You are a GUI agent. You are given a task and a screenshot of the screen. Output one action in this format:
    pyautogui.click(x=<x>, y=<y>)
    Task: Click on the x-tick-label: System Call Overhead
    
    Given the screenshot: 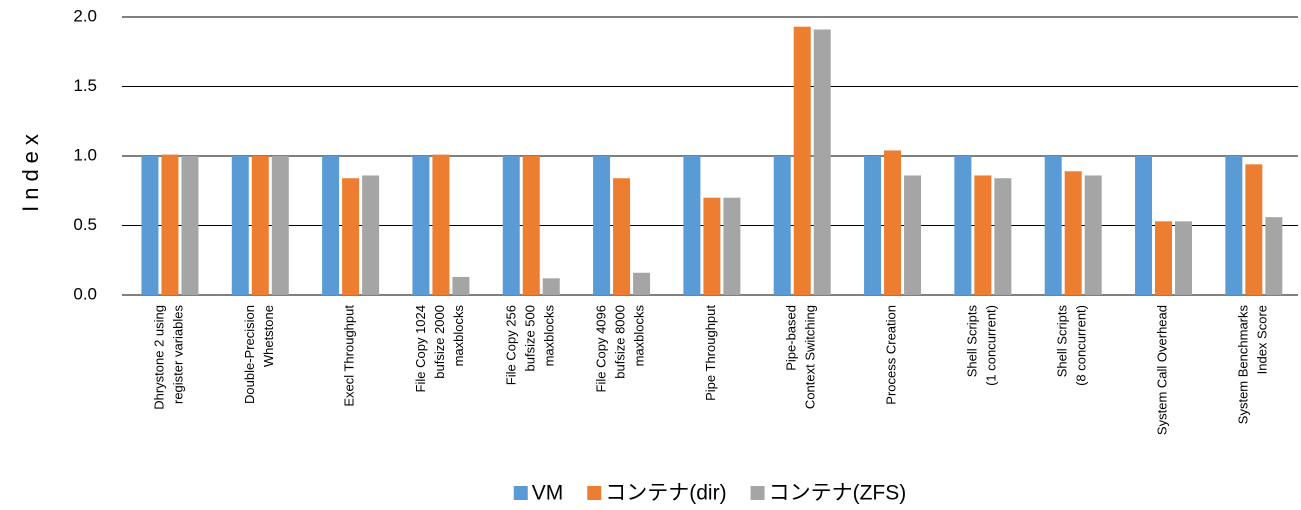 What is the action you would take?
    pyautogui.click(x=1162, y=370)
    